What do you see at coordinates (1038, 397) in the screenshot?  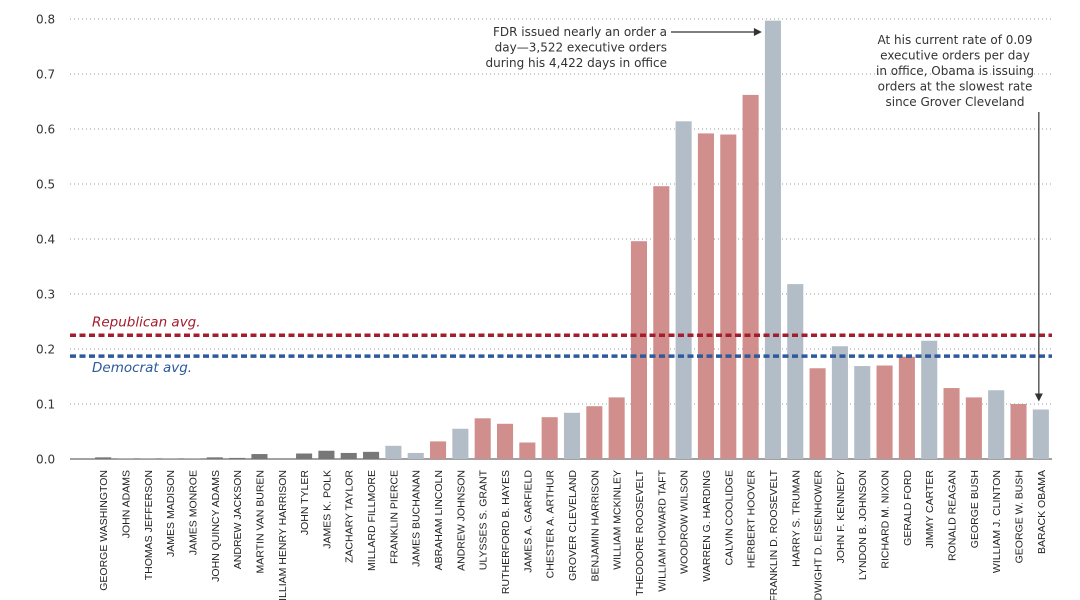 I see `obama-annotation-arrow-head` at bounding box center [1038, 397].